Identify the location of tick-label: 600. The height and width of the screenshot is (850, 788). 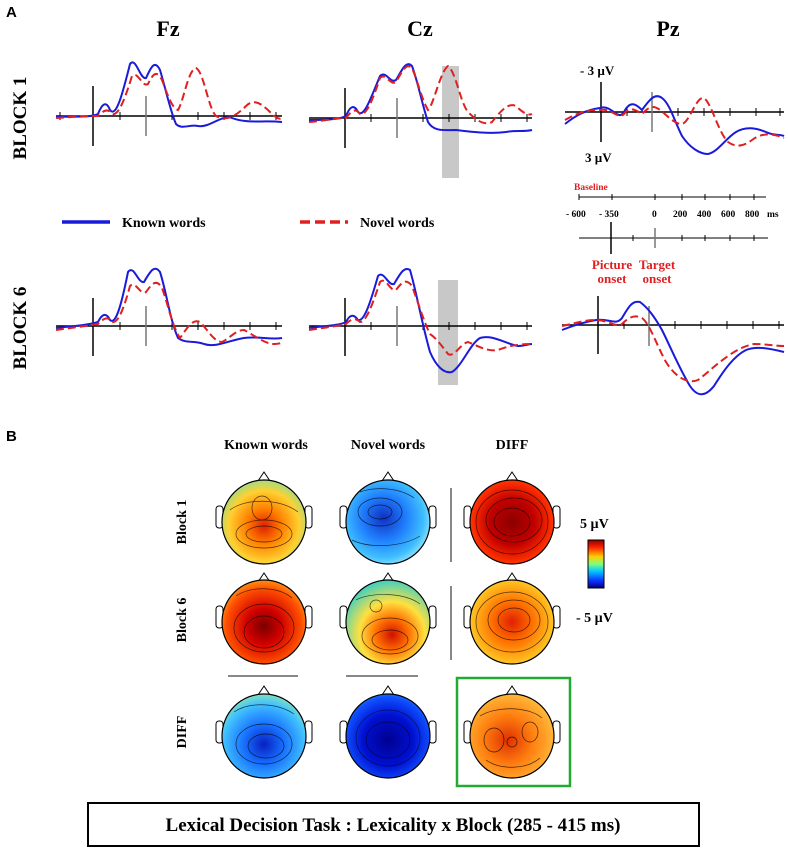
(728, 215).